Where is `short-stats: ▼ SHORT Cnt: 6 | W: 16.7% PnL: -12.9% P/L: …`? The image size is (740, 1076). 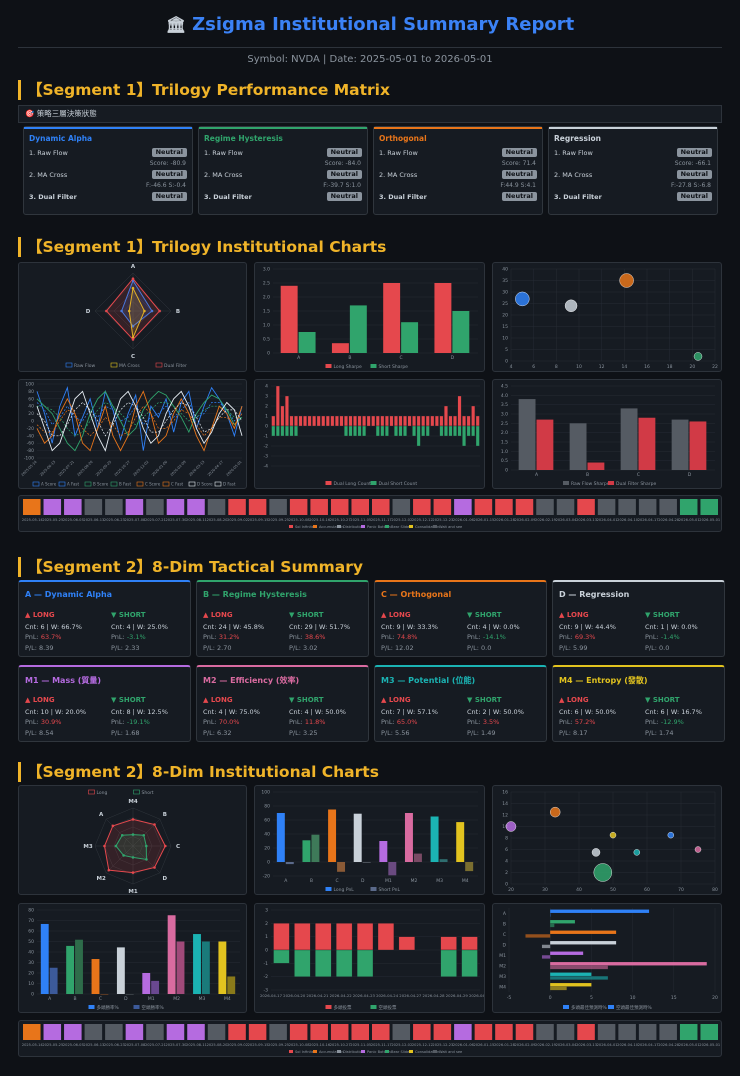 short-stats: ▼ SHORT Cnt: 6 | W: 16.7% PnL: -12.9% P/L: … is located at coordinates (685, 716).